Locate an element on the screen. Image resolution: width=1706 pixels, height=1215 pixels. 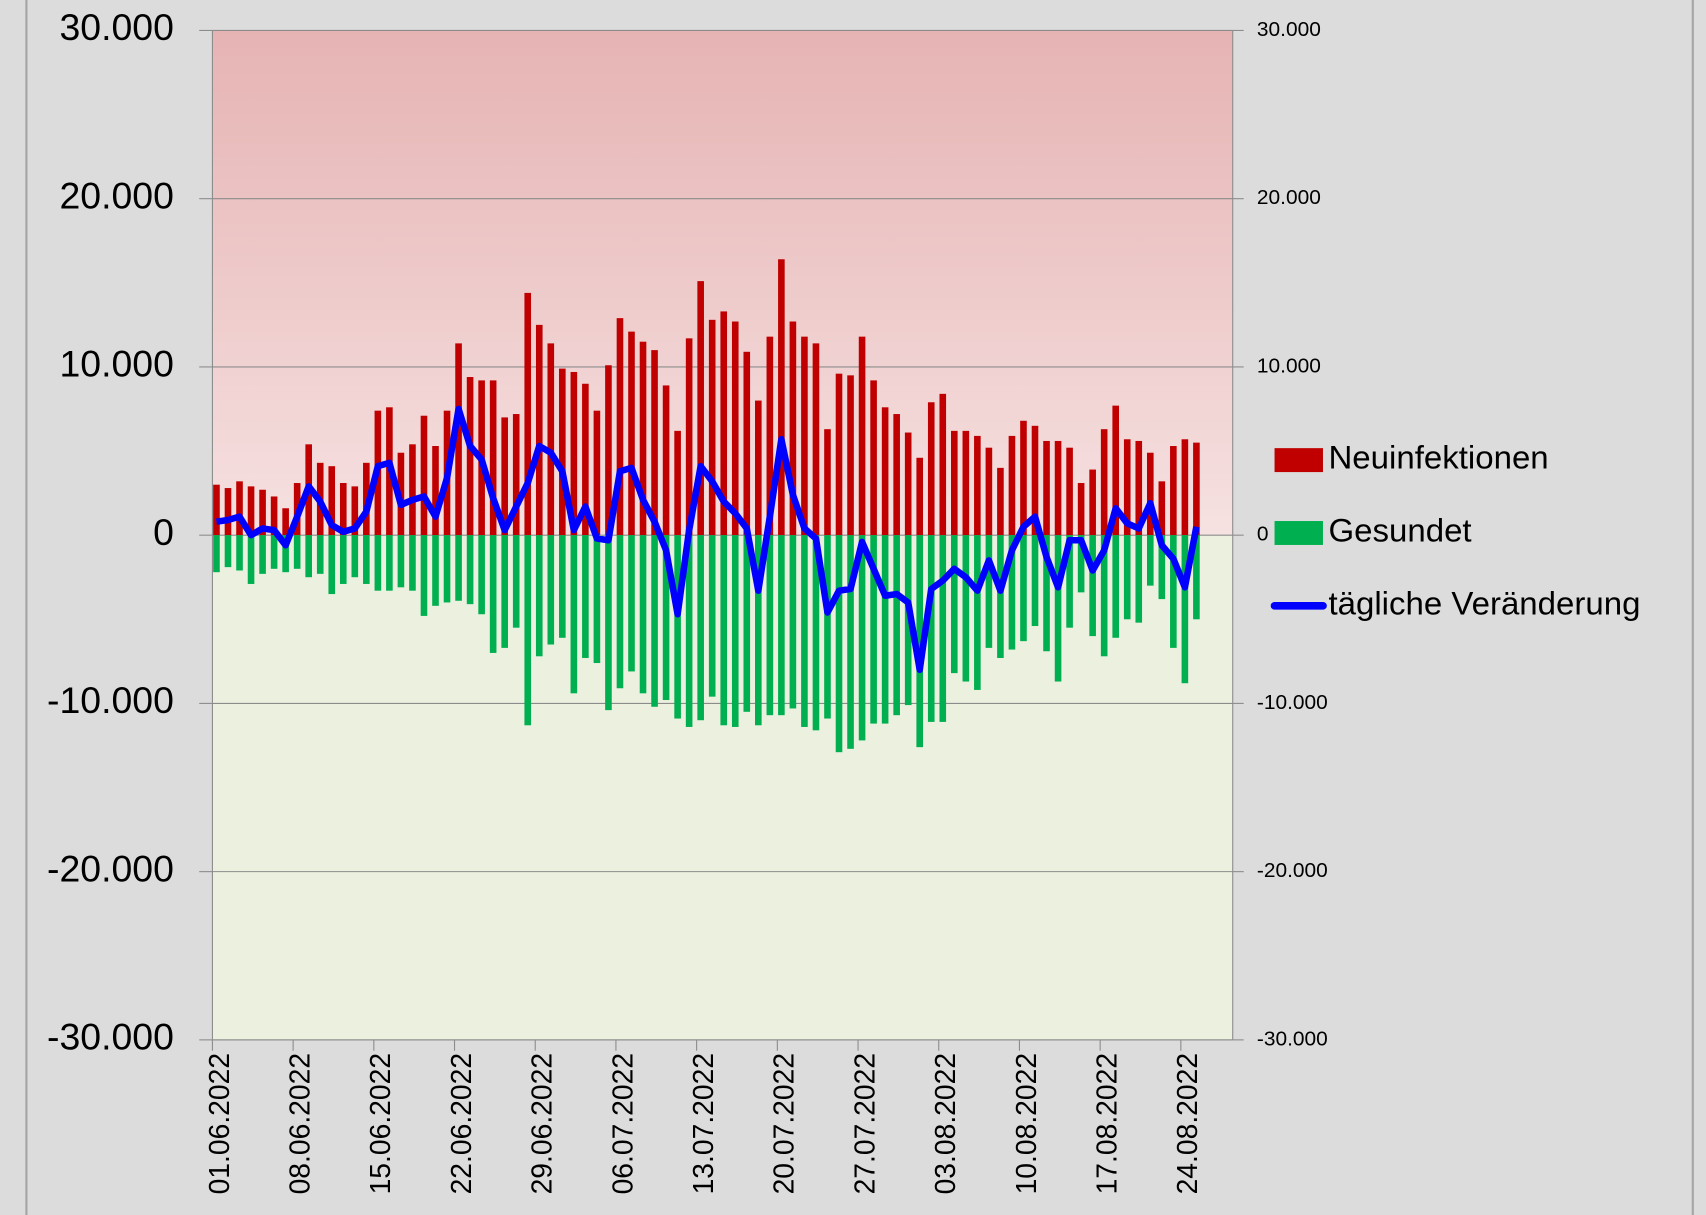
x-tick-label: 17.08.2022 is located at coordinates (1107, 1123).